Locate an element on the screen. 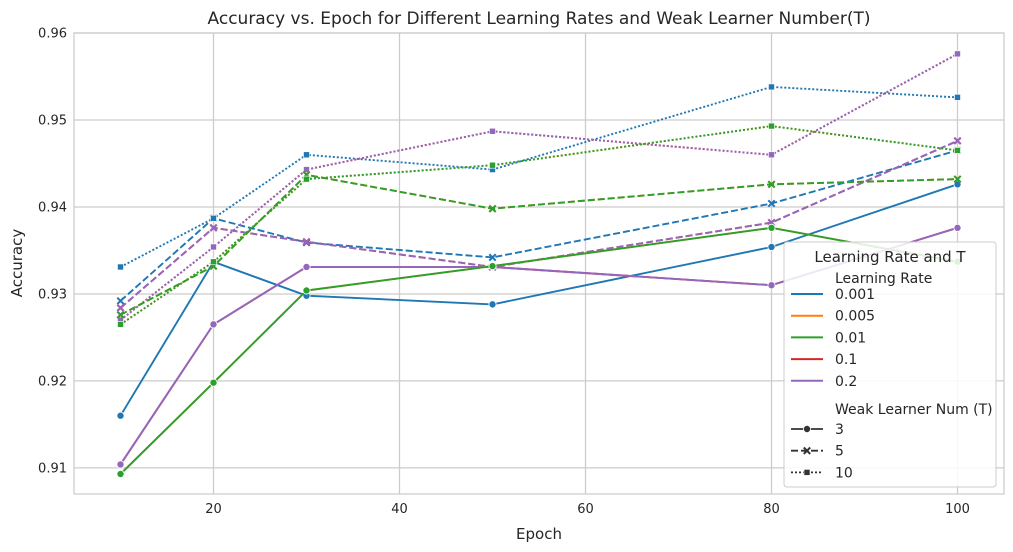 This screenshot has height=552, width=1013. x-tick-label: 80 is located at coordinates (771, 509).